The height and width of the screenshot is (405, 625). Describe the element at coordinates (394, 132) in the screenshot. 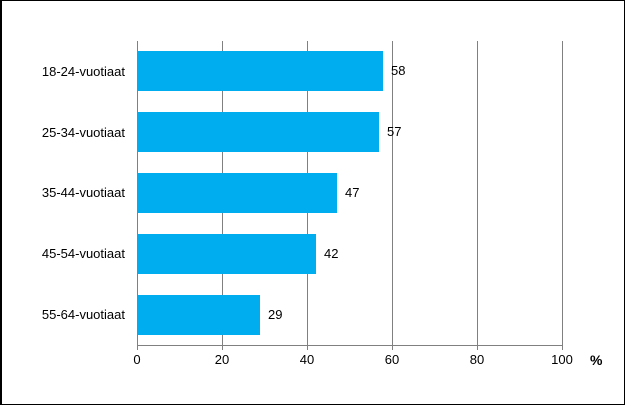

I see `bar-value-label: 57` at that location.